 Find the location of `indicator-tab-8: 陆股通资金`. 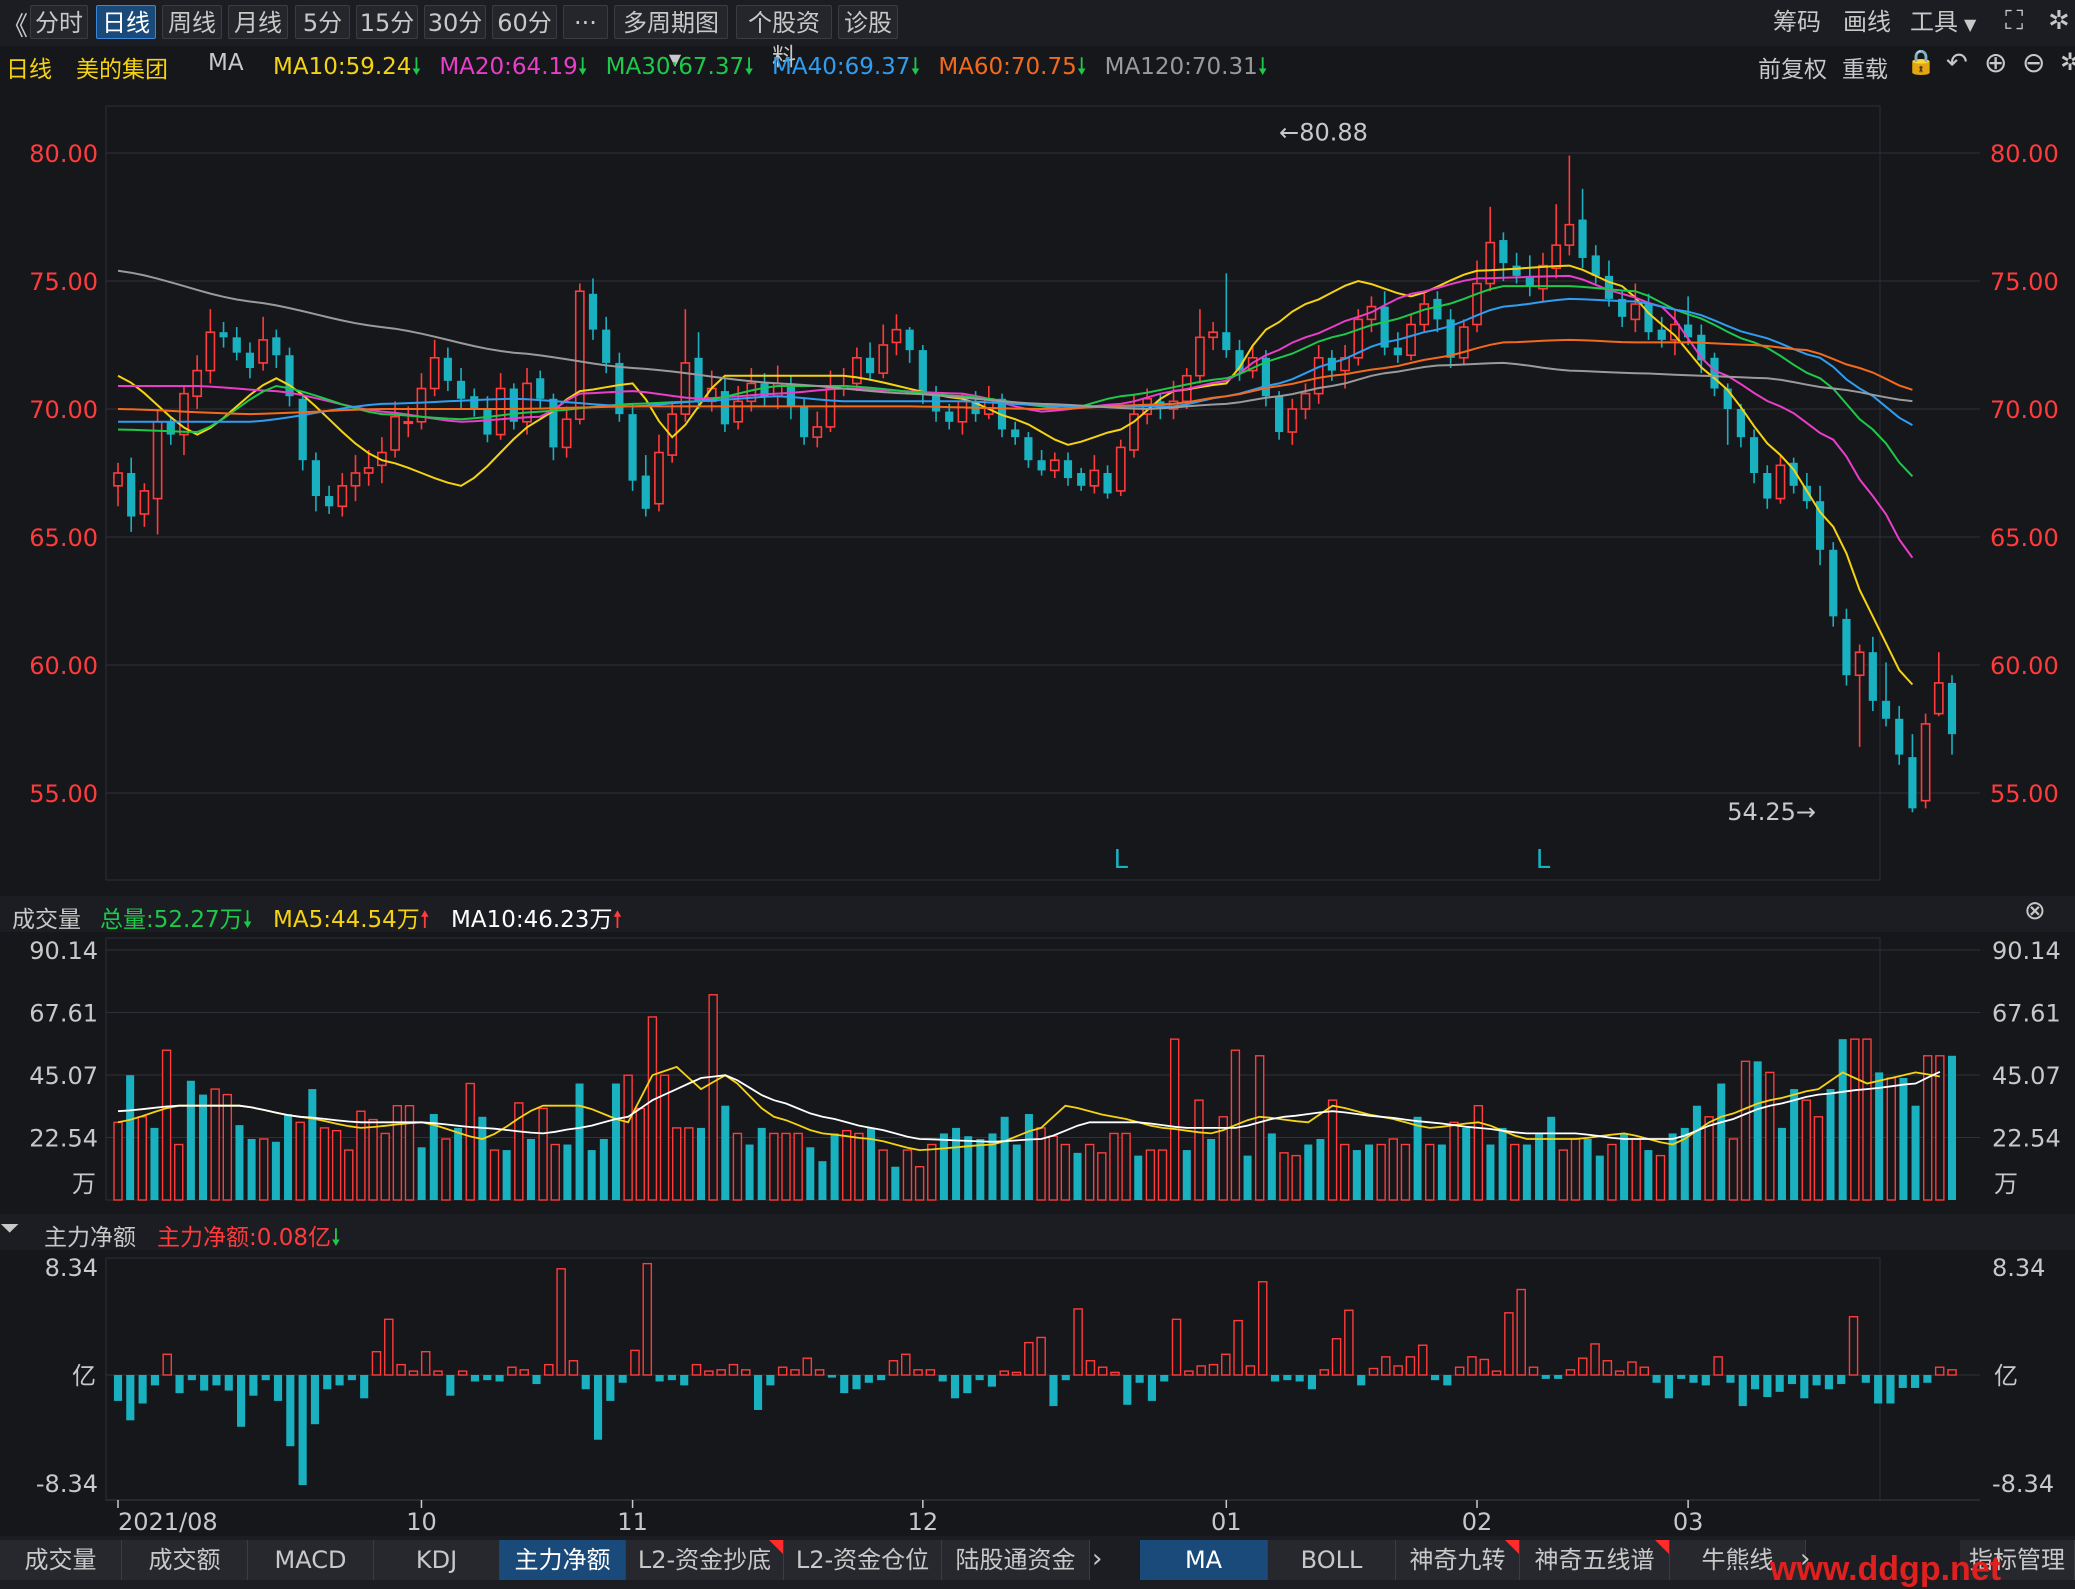

indicator-tab-8: 陆股通资金 is located at coordinates (1016, 1560).